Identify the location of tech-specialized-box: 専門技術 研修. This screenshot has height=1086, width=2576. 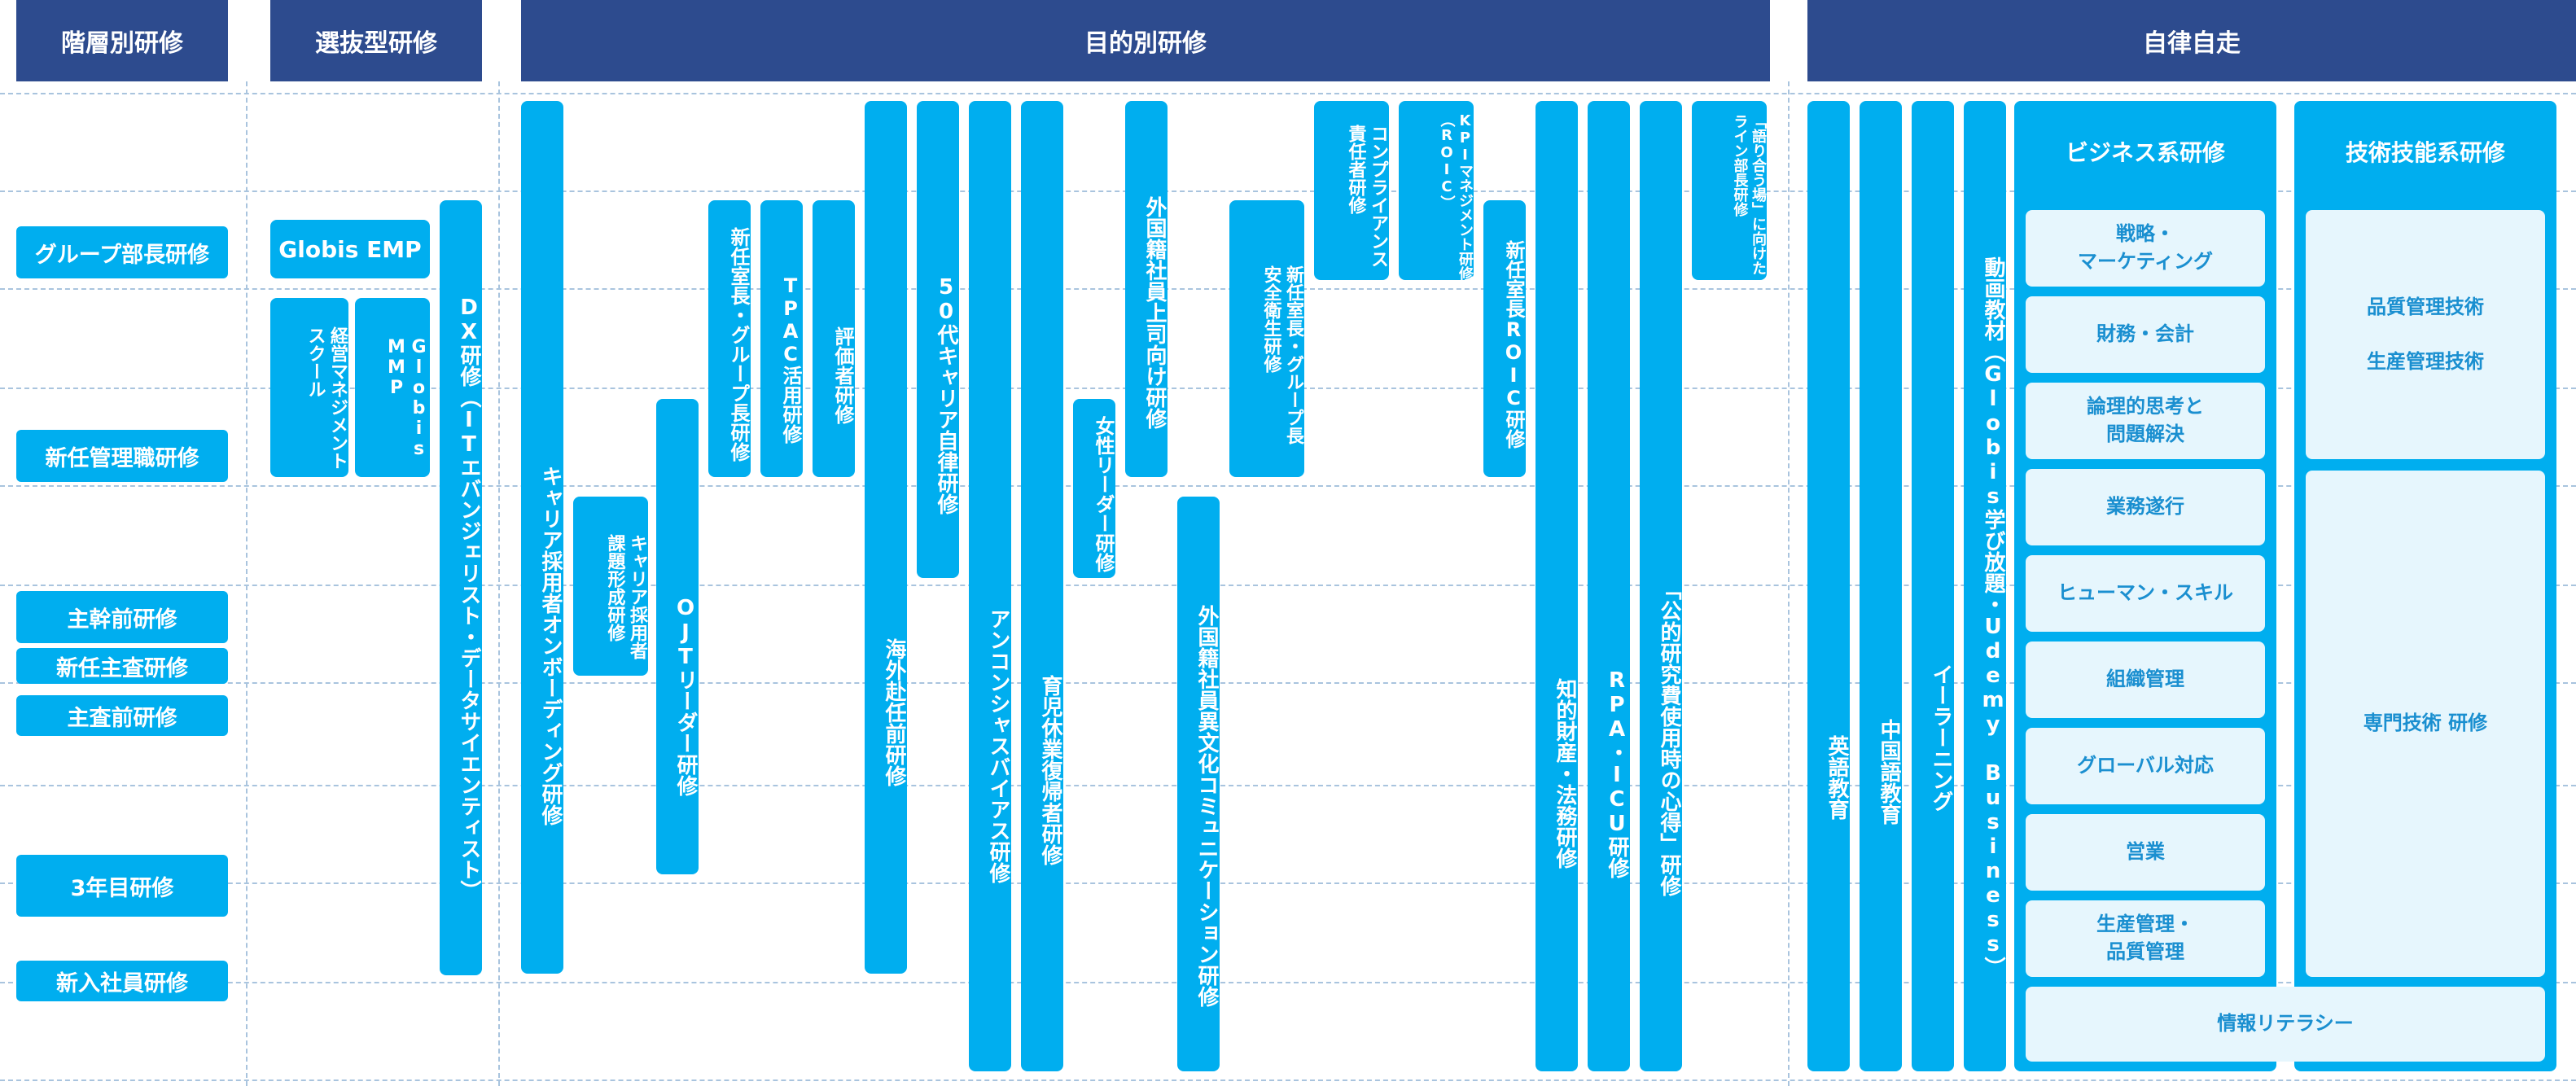
(2425, 724).